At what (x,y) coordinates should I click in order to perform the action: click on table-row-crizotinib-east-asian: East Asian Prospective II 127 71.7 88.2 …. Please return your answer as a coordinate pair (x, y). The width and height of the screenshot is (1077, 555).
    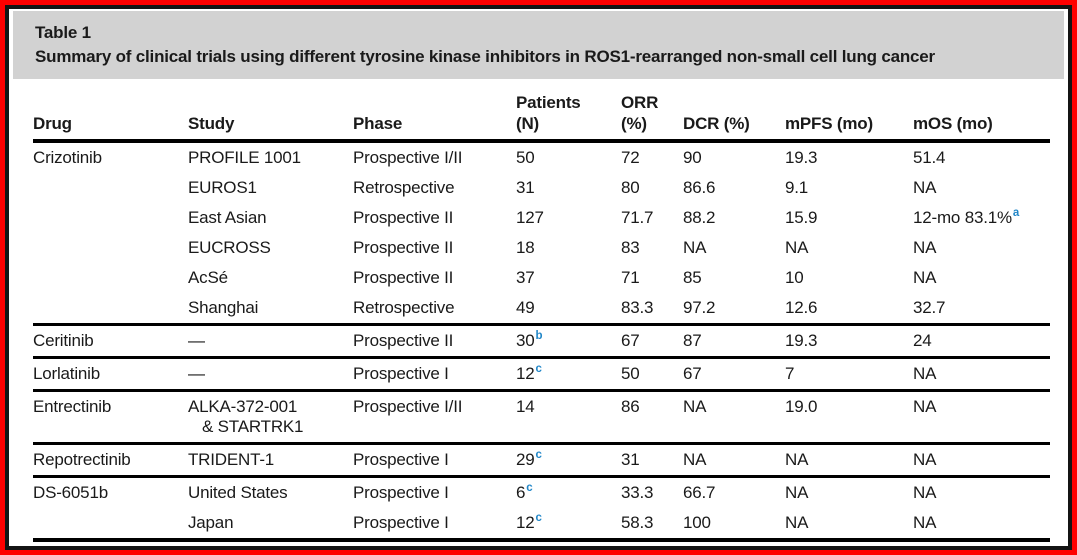
    Looking at the image, I should click on (541, 218).